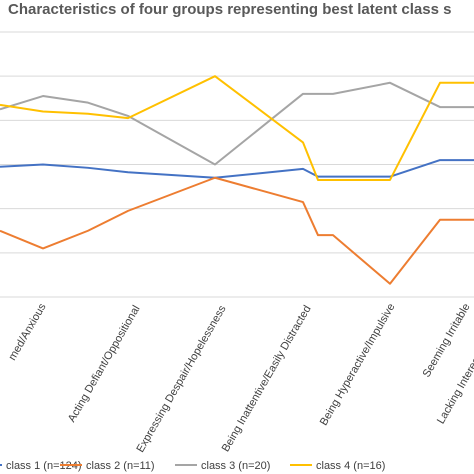  I want to click on x-tick-label: med/Anxious, so click(27, 332).